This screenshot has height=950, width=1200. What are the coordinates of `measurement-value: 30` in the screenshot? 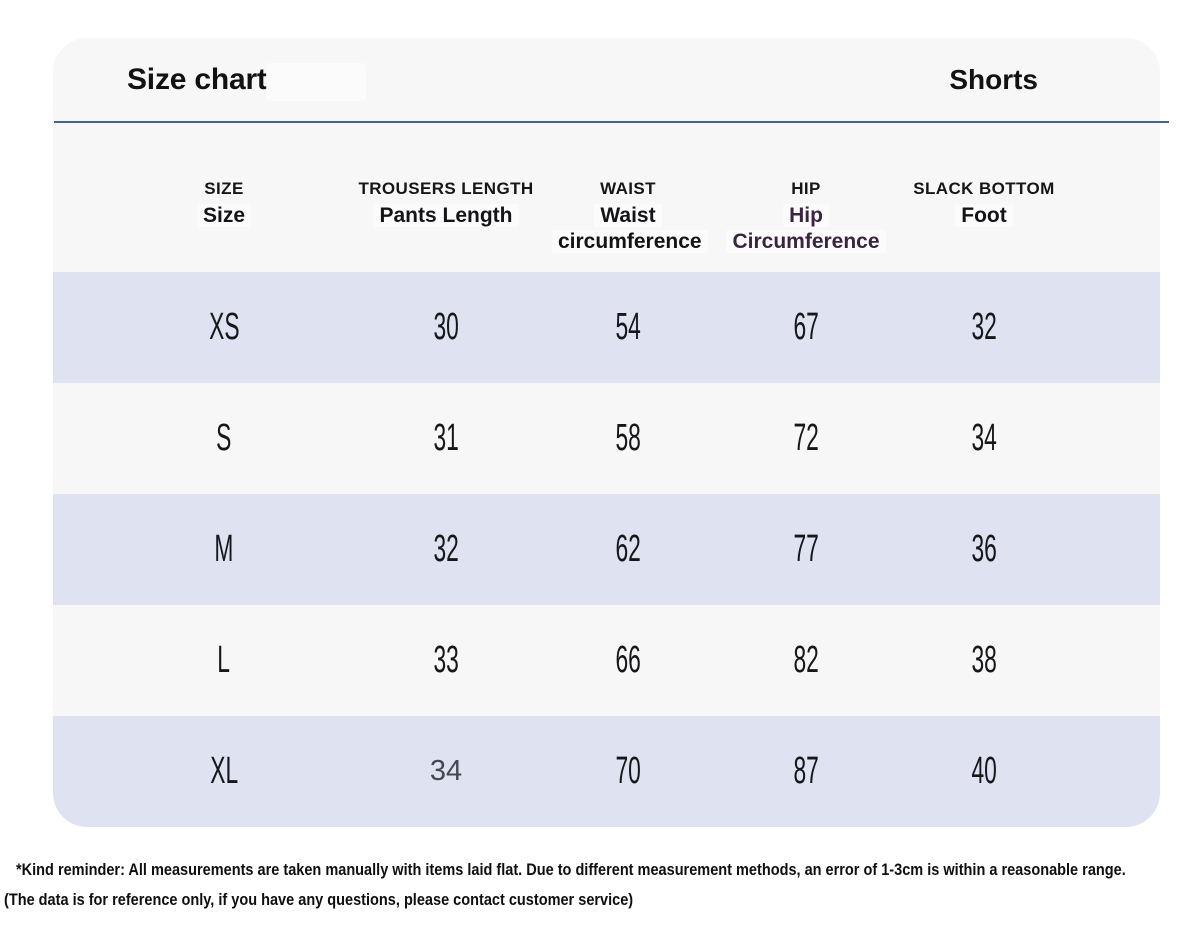 It's located at (446, 327).